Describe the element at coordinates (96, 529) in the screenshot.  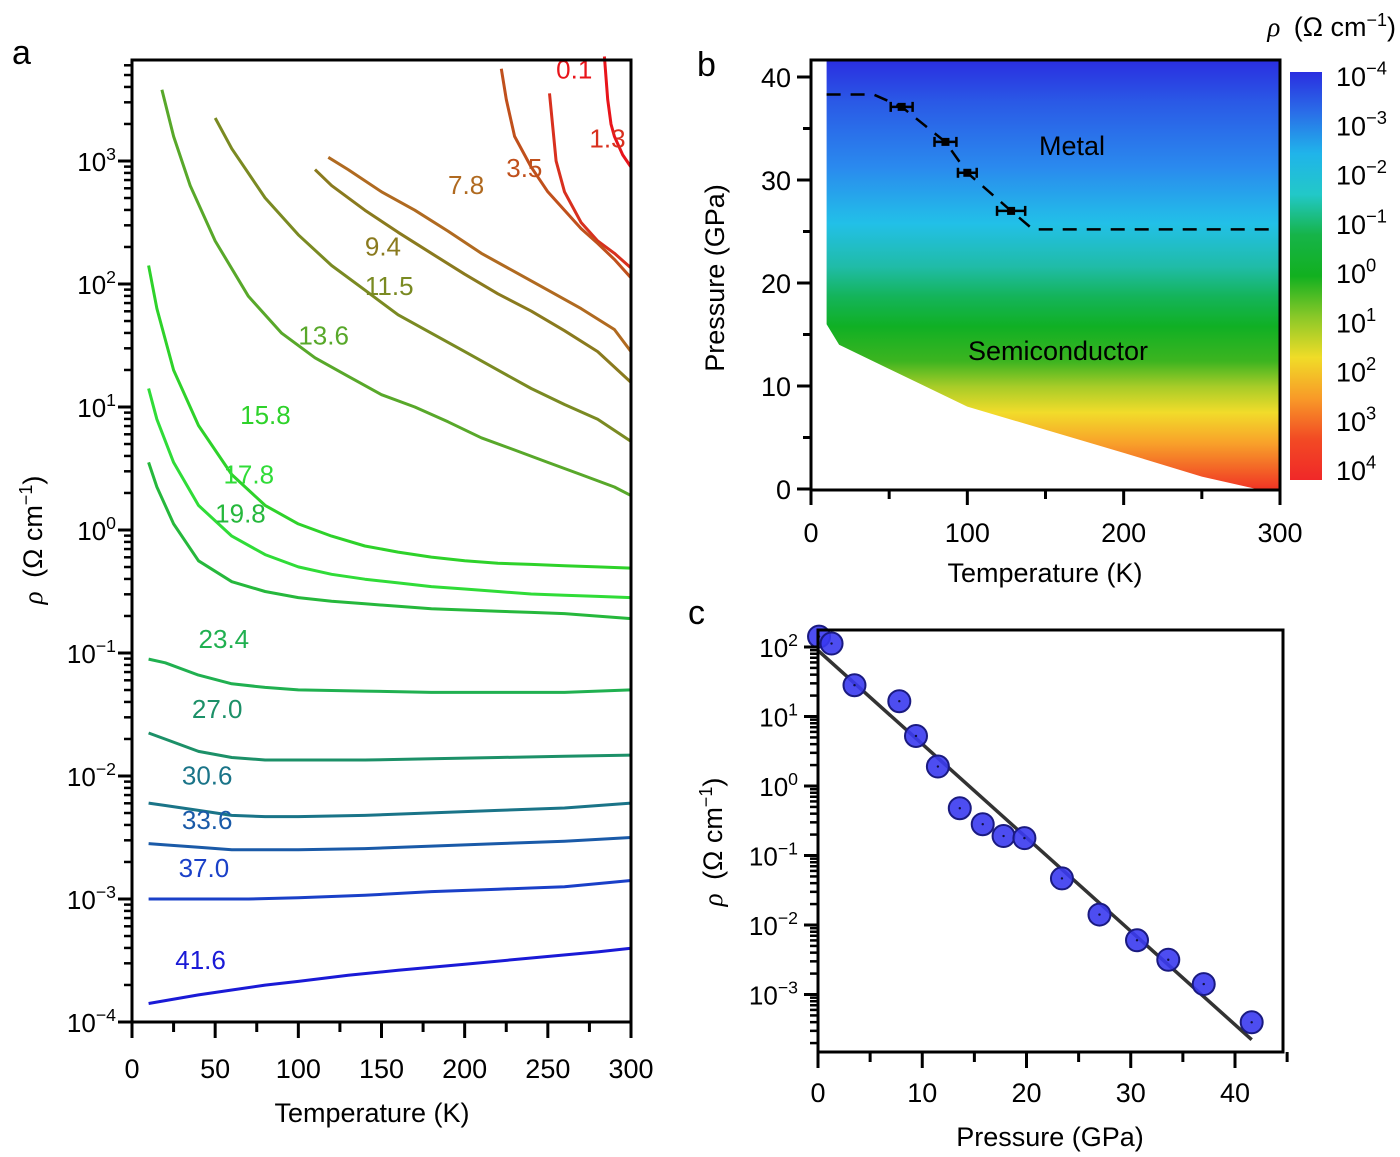
I see `y-tick-label: 10⁰` at that location.